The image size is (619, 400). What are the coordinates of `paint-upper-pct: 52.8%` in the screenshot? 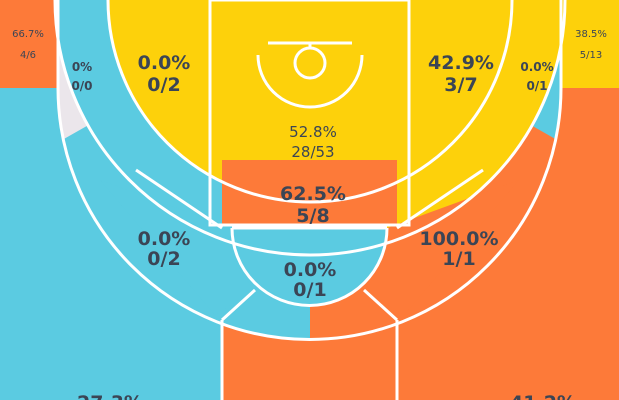 It's located at (313, 132).